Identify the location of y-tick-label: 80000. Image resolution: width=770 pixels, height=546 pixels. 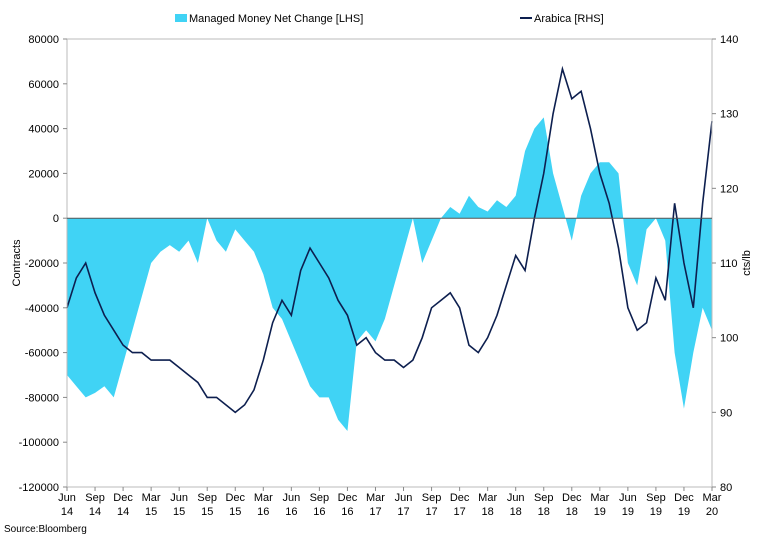
(43, 40).